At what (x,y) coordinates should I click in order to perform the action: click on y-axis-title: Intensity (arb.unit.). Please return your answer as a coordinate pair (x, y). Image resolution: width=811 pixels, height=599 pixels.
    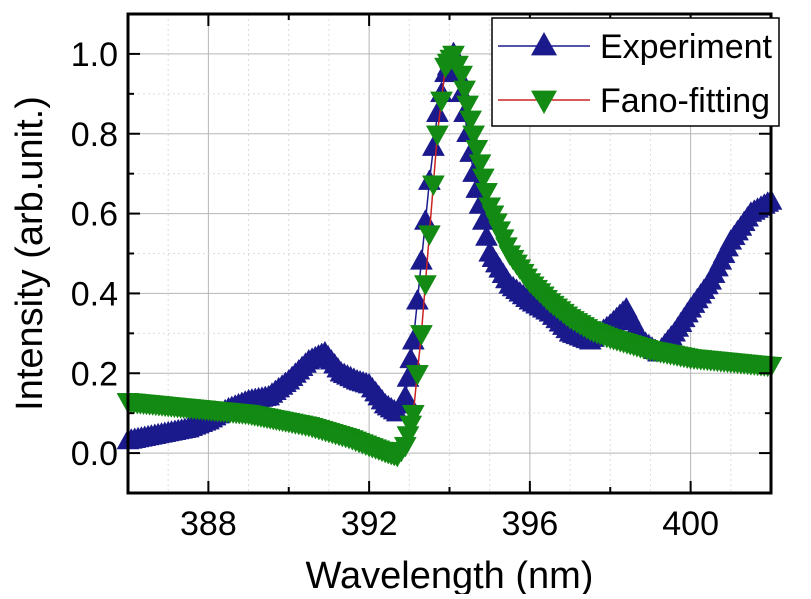
    Looking at the image, I should click on (30, 253).